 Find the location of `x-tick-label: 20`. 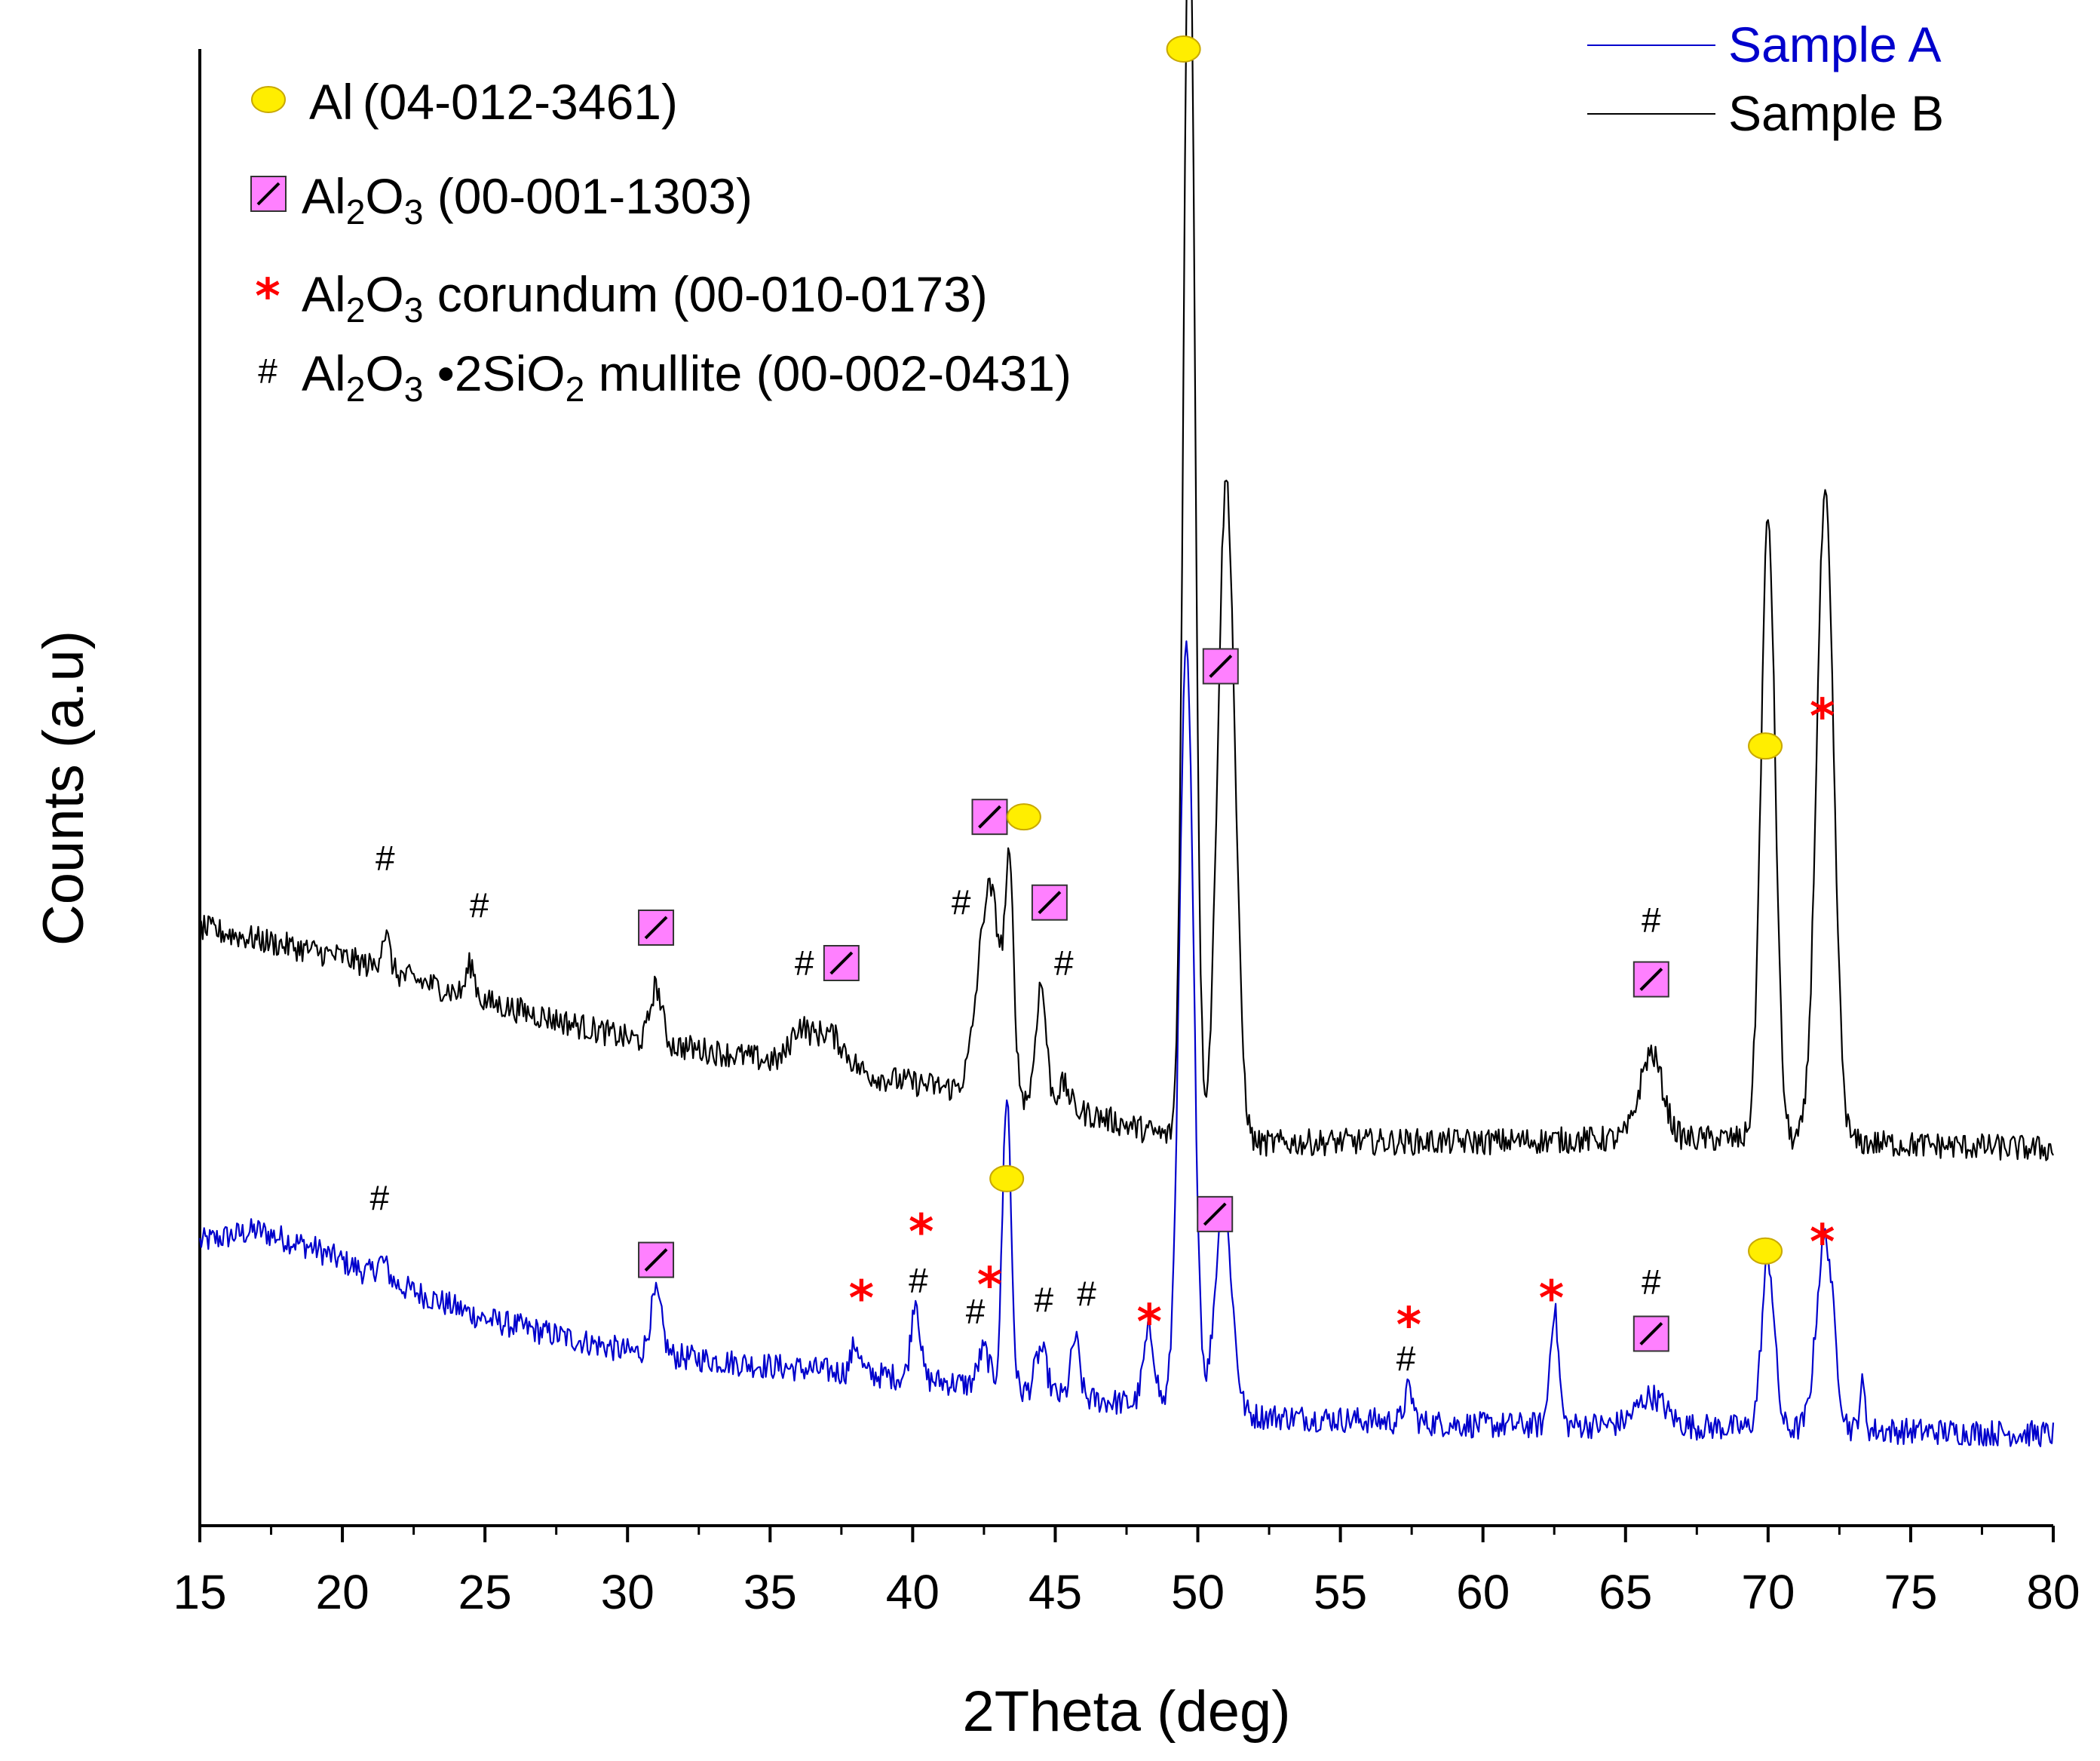

x-tick-label: 20 is located at coordinates (342, 1592).